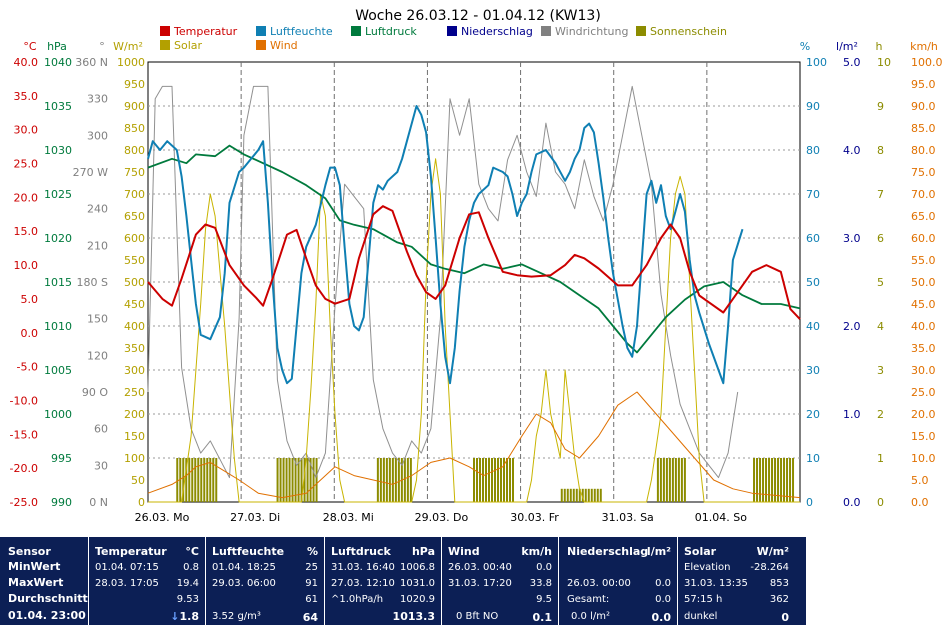 The image size is (950, 625). Describe the element at coordinates (923, 238) in the screenshot. I see `axis-7-tick-8: 60.0` at that location.